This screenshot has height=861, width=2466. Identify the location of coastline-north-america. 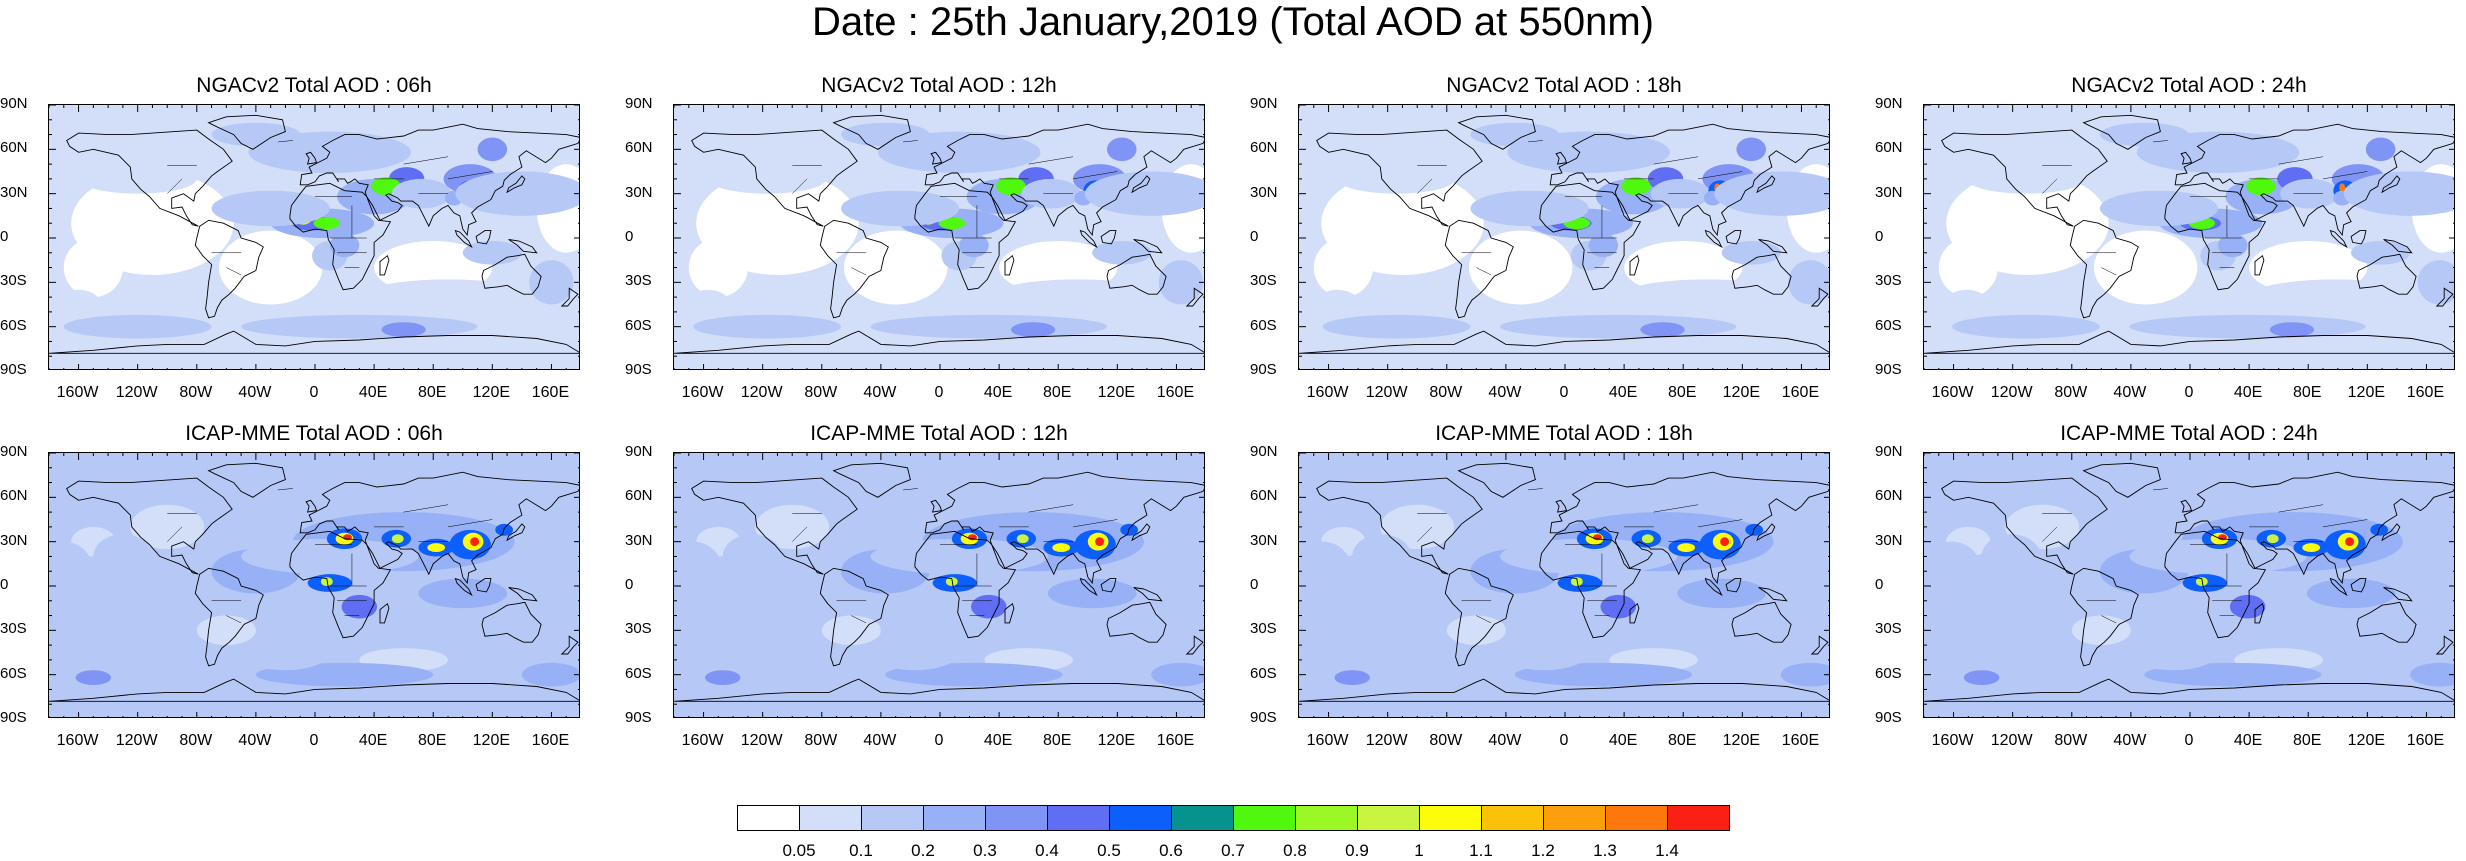
(1399, 178).